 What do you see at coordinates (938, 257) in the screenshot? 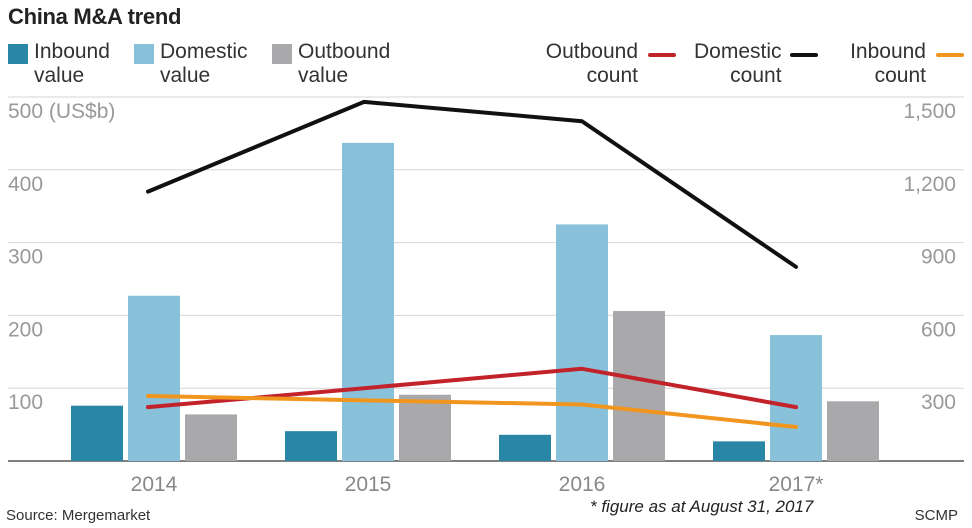
I see `right-axis-tick-label: 900` at bounding box center [938, 257].